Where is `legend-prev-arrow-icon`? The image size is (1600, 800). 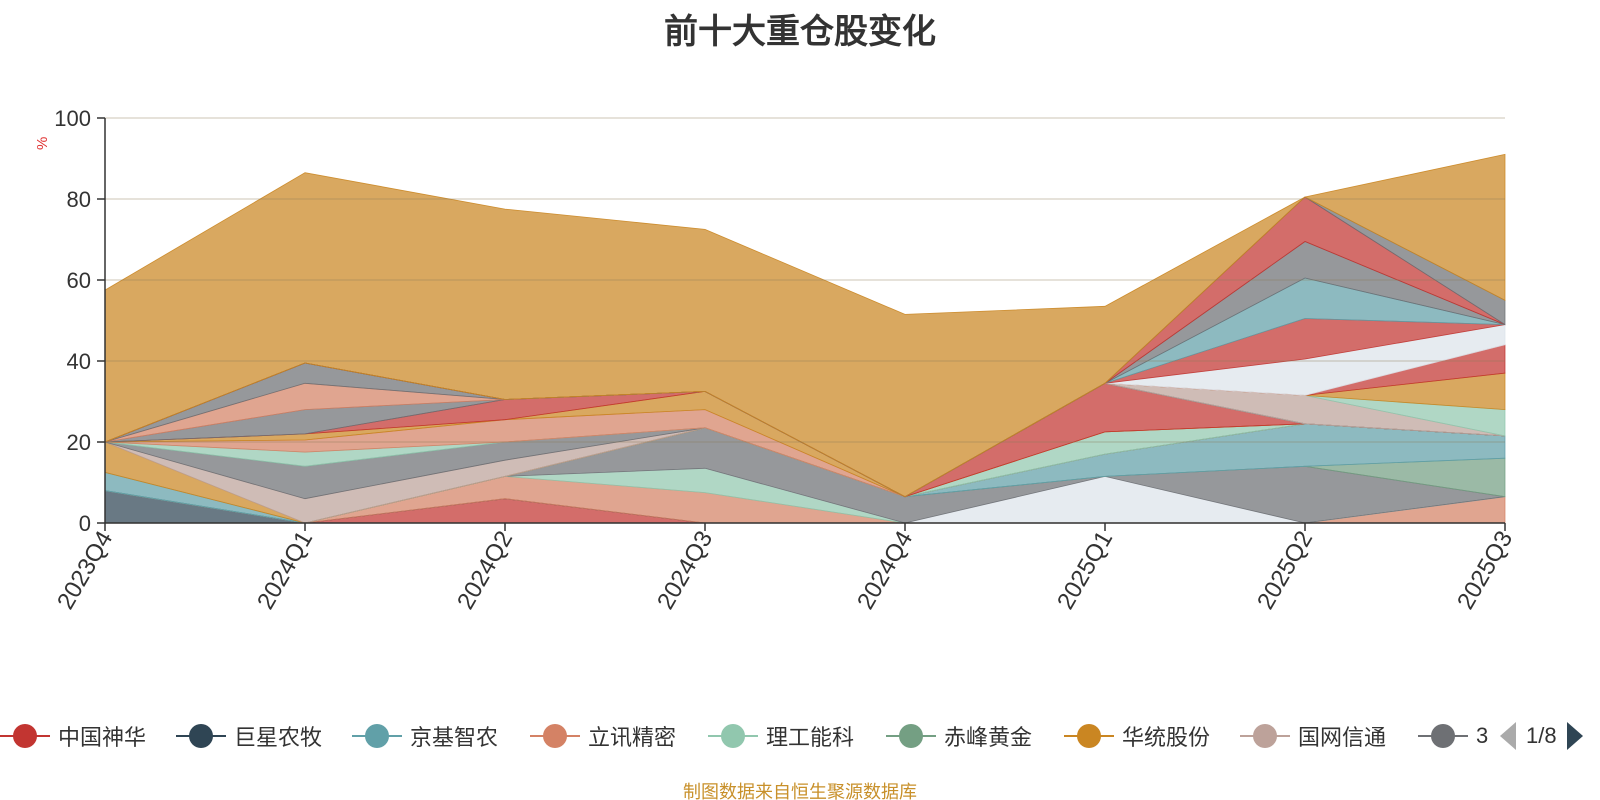
legend-prev-arrow-icon is located at coordinates (1508, 736).